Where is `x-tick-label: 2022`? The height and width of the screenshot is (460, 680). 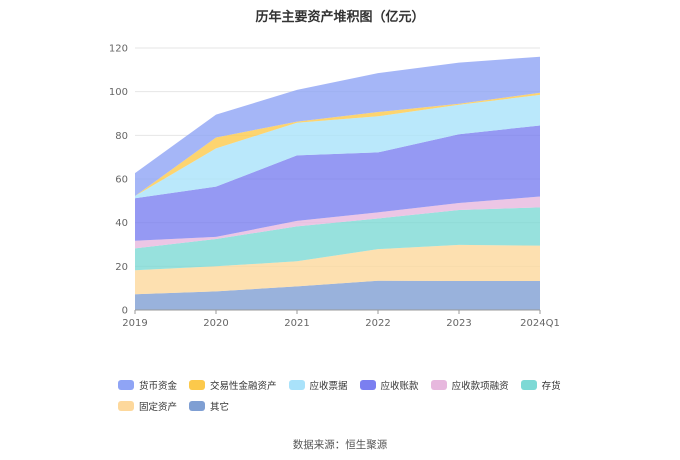 x-tick-label: 2022 is located at coordinates (377, 323).